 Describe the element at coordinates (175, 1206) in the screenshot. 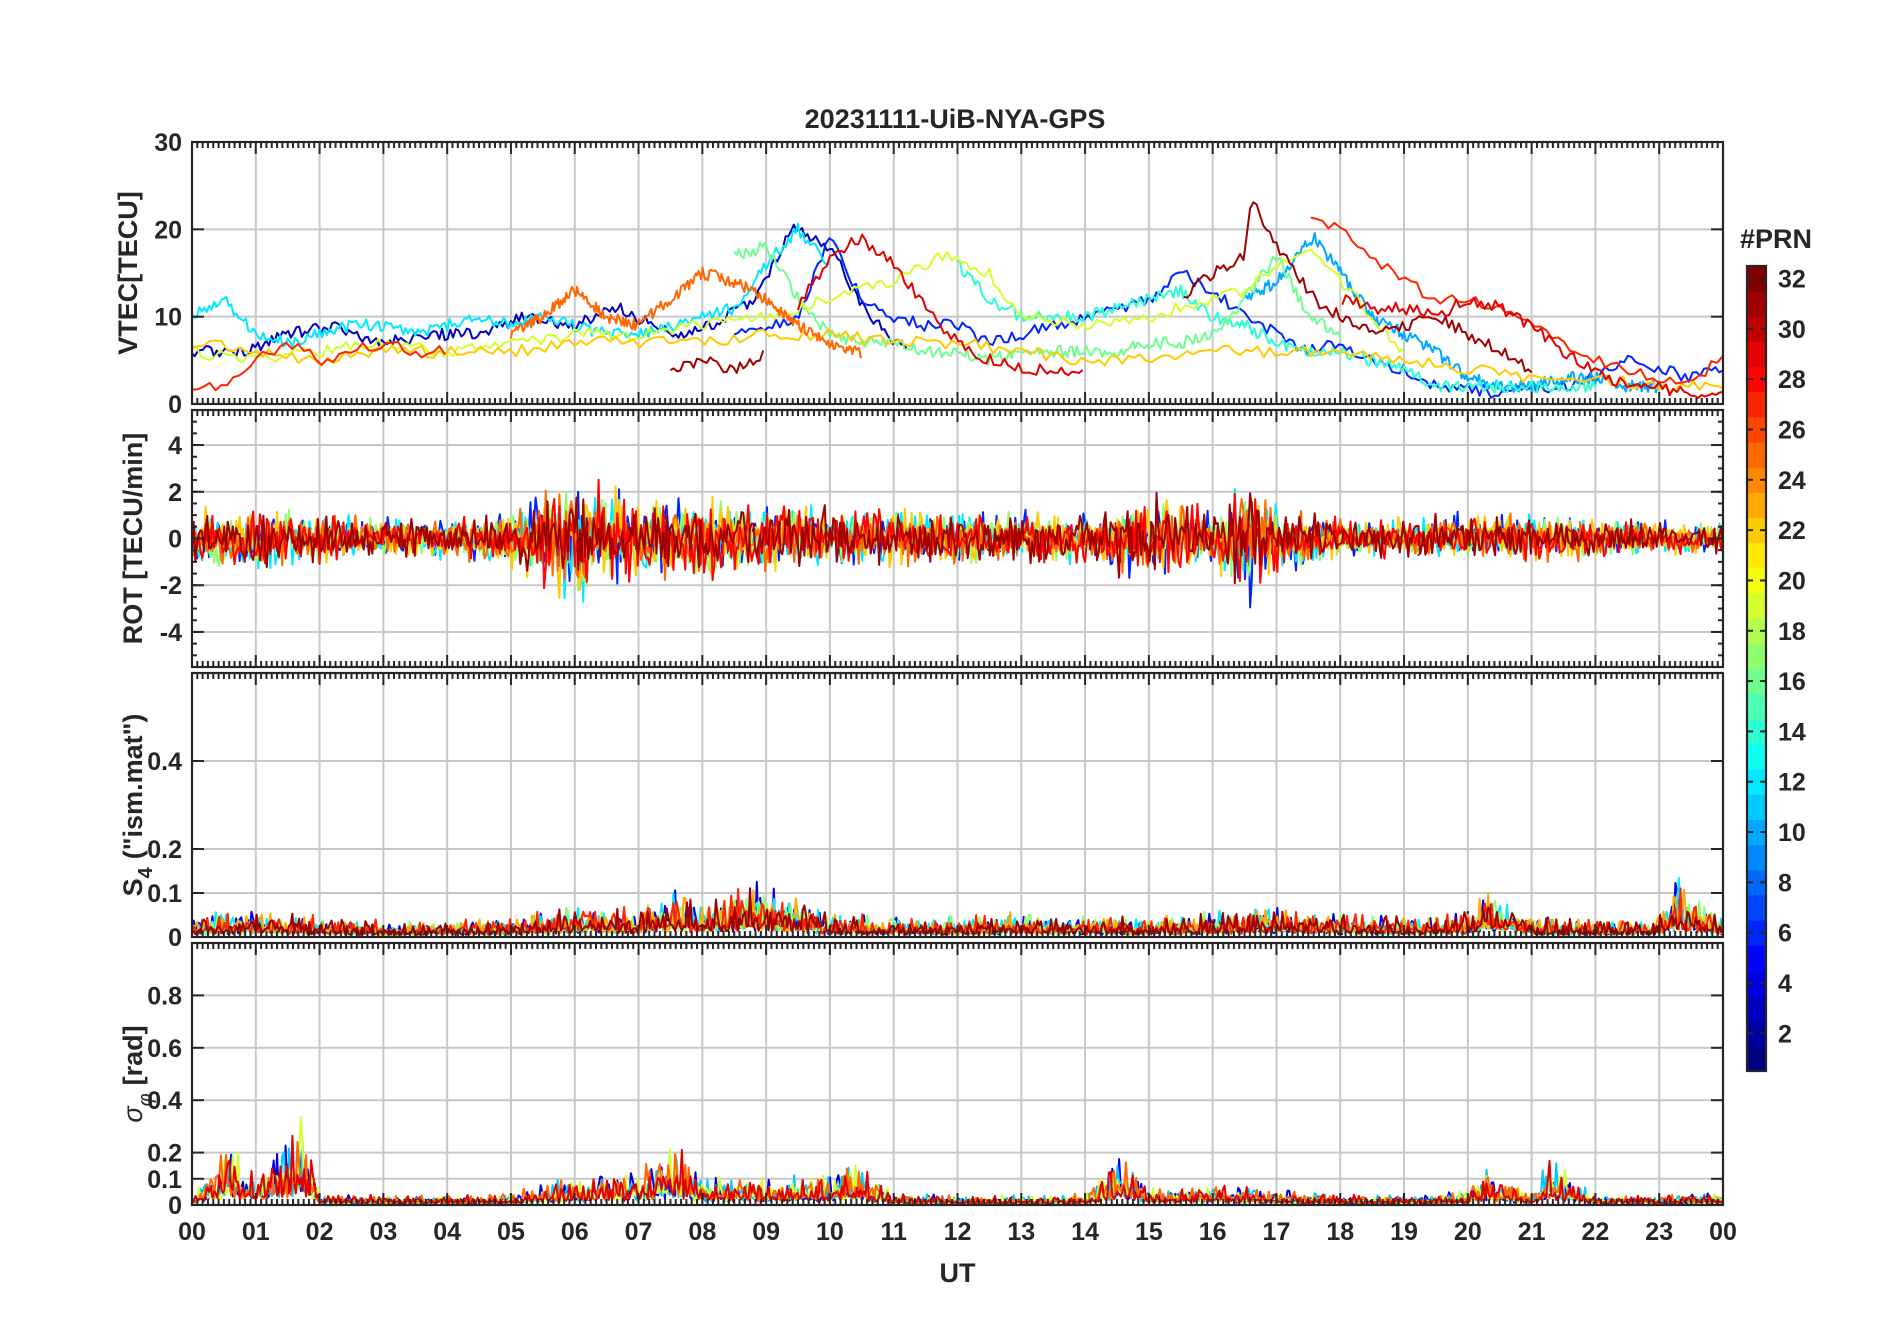

I see `sigma-phi-ytick-label: 0` at that location.